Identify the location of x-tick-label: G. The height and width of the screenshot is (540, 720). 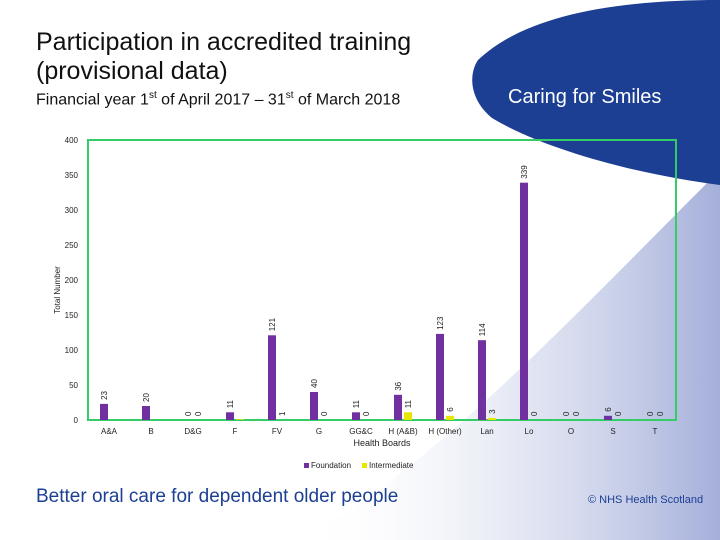
(319, 431).